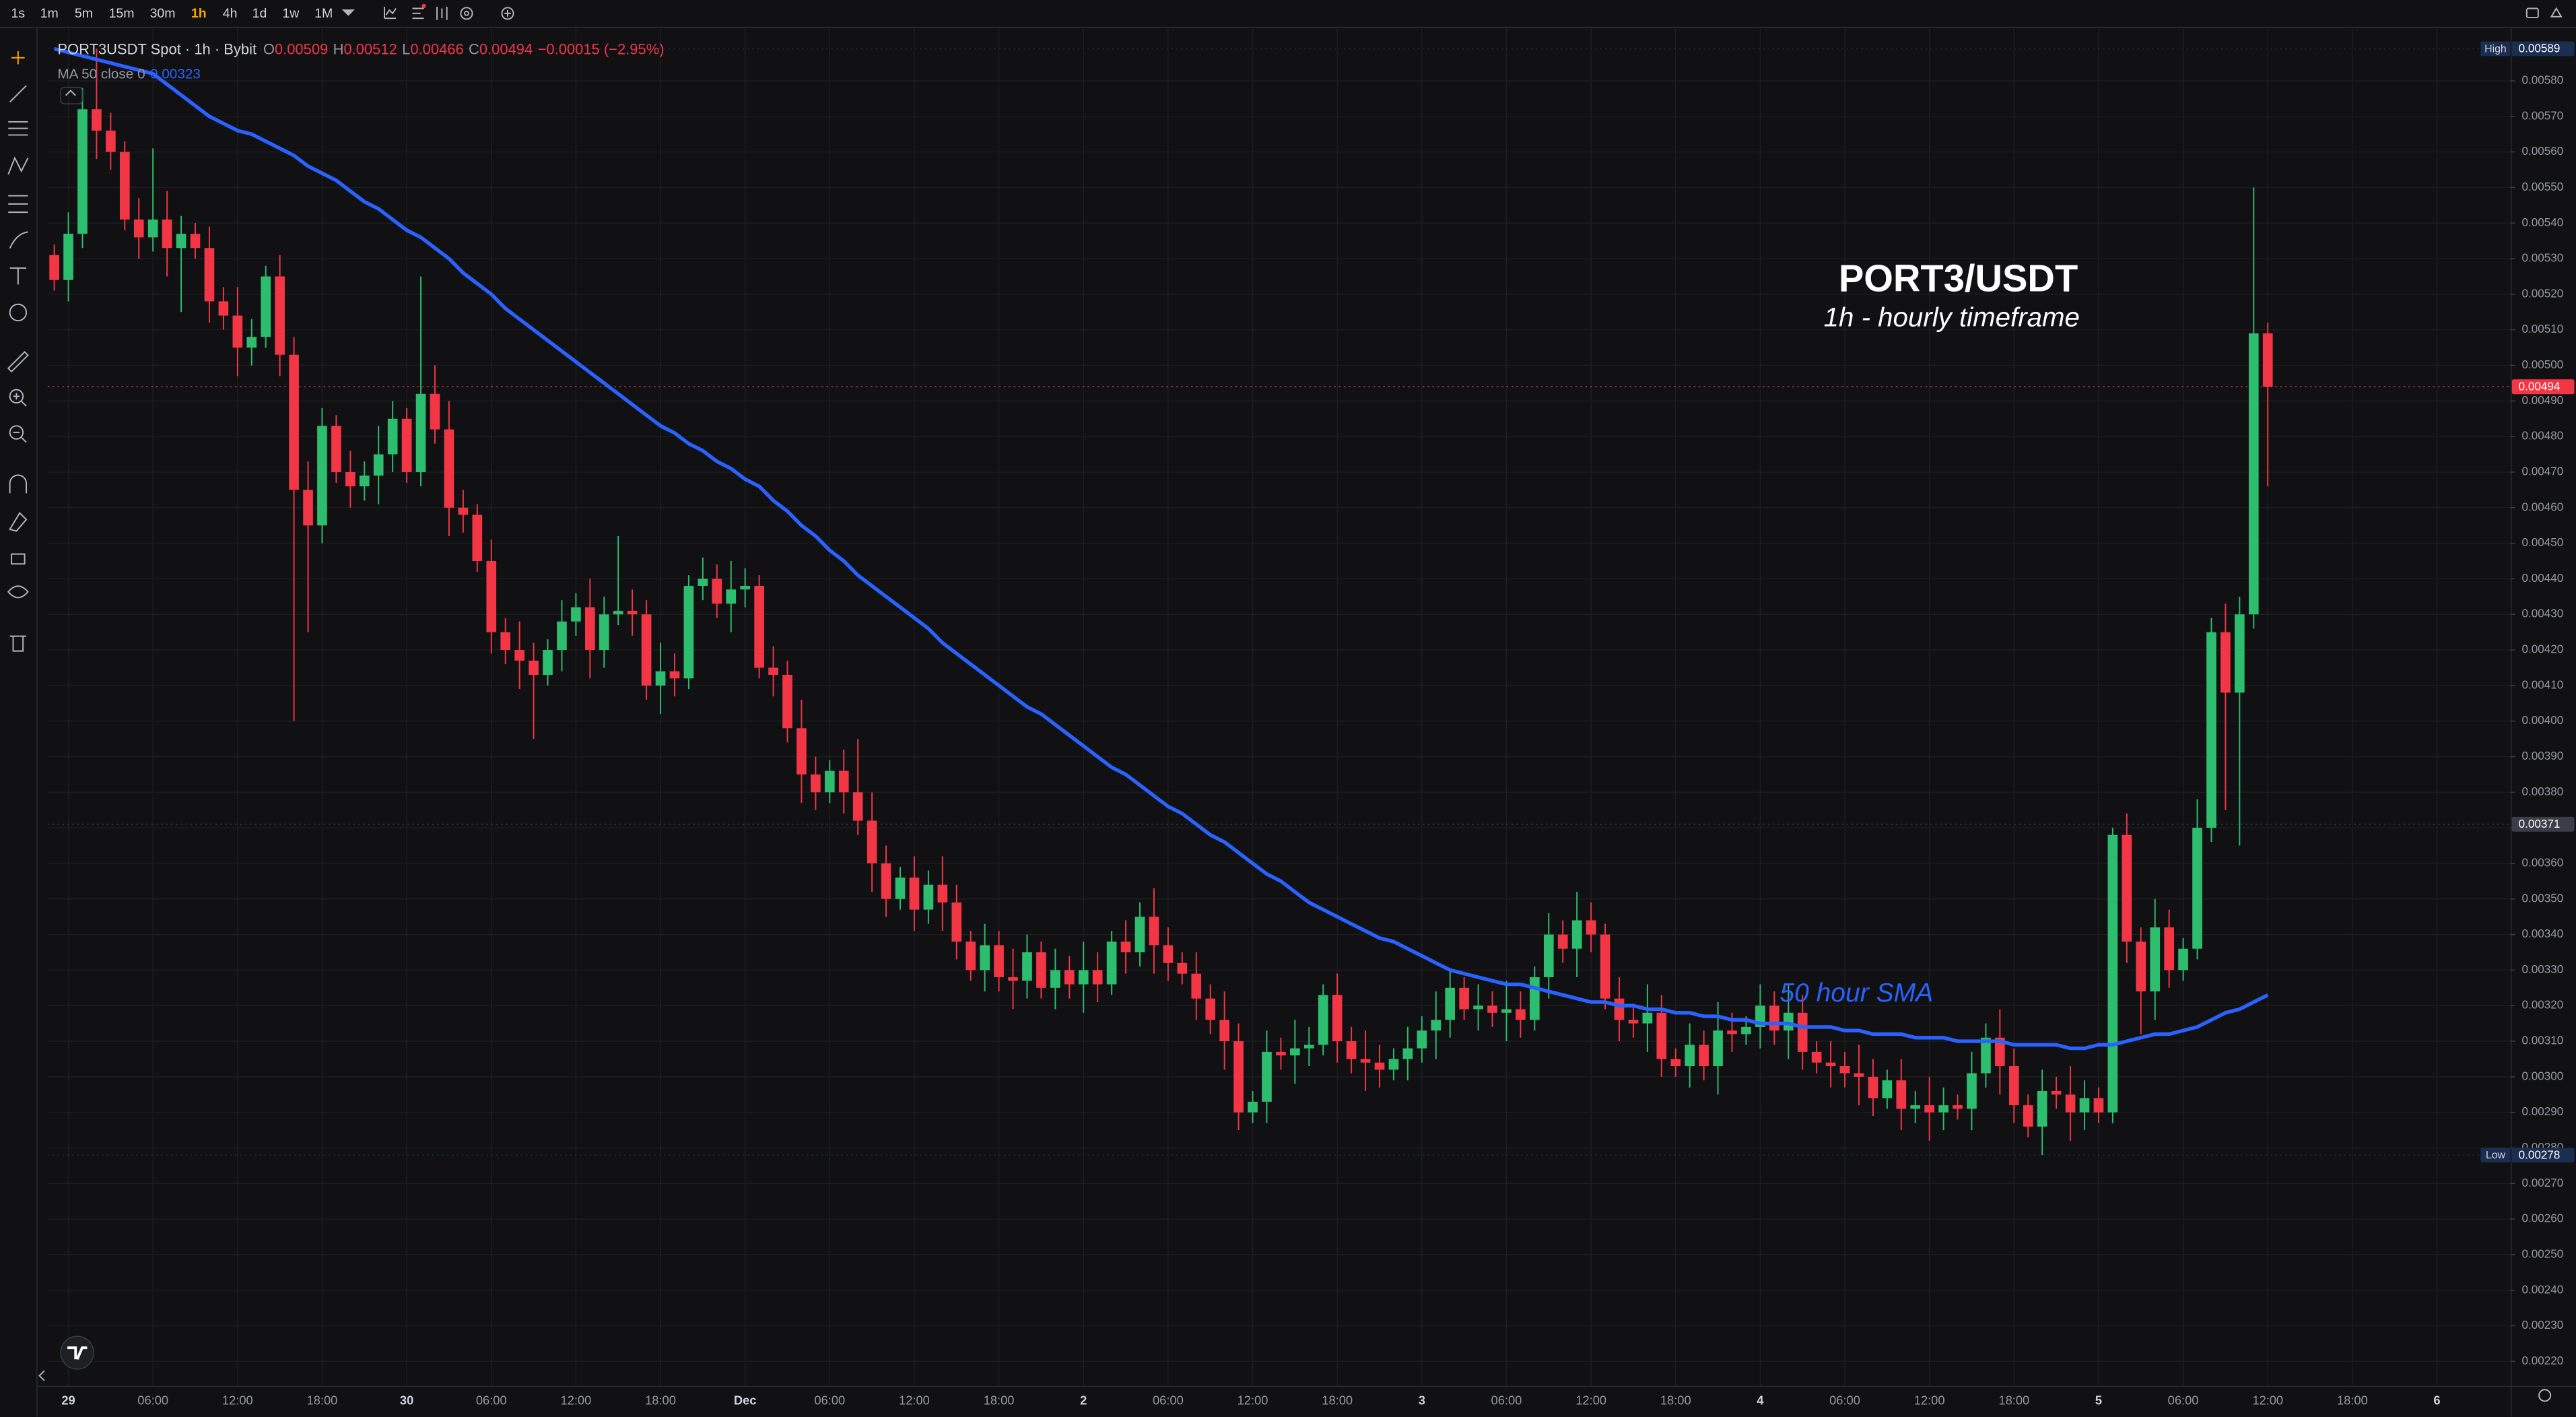 The image size is (2576, 1417). I want to click on y-tick-label: 0.00440, so click(2542, 579).